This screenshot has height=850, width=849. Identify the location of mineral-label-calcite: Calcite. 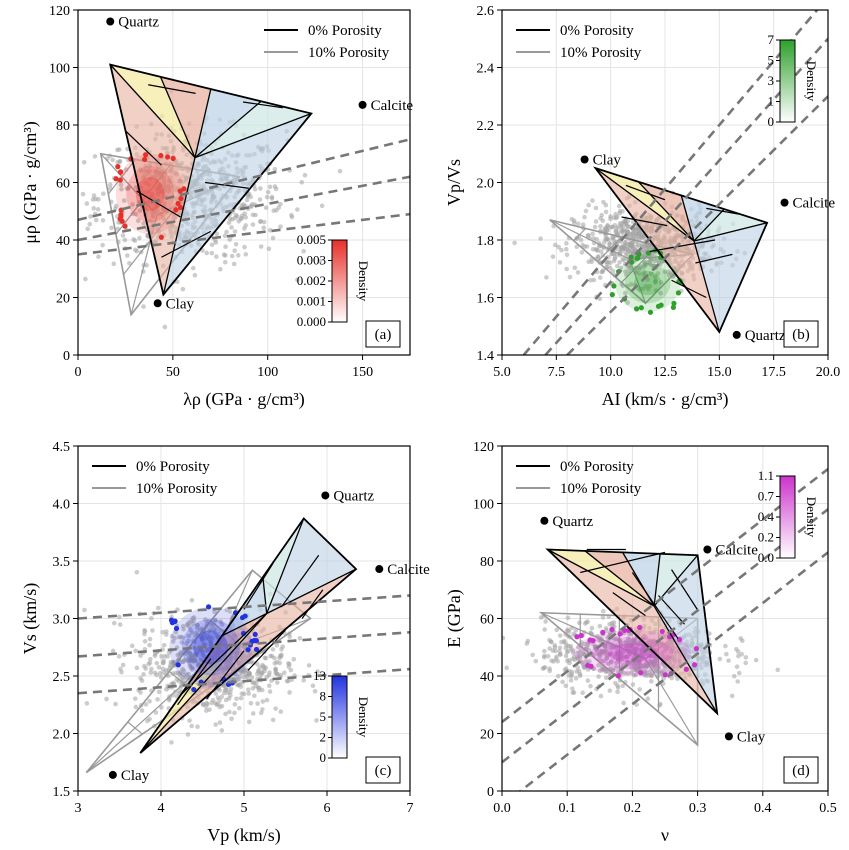
(736, 551).